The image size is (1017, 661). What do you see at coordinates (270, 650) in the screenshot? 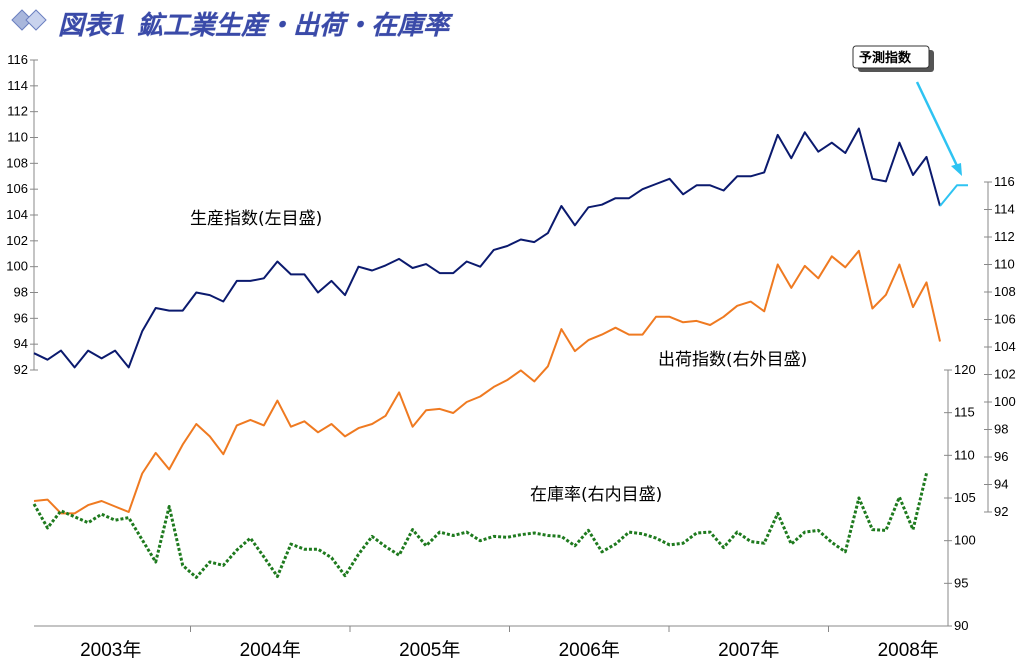
I see `x-axis-year-label: 2004年` at bounding box center [270, 650].